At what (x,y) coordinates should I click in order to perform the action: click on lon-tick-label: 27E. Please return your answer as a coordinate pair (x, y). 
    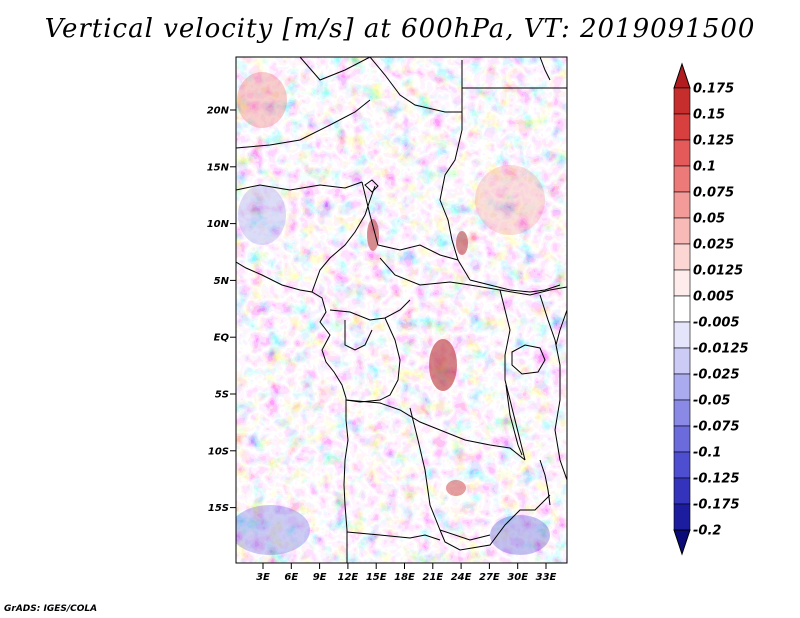
    Looking at the image, I should click on (489, 577).